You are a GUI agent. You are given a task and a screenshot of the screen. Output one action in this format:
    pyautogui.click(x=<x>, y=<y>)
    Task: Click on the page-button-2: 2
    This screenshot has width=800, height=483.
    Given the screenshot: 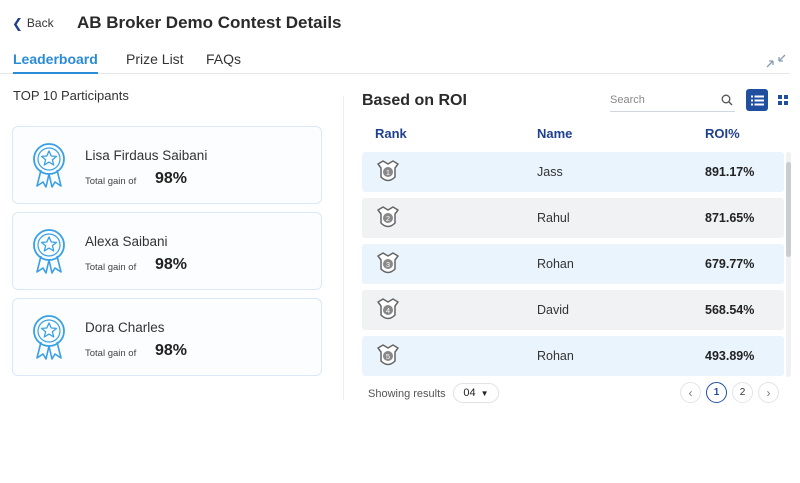 What is the action you would take?
    pyautogui.click(x=742, y=392)
    